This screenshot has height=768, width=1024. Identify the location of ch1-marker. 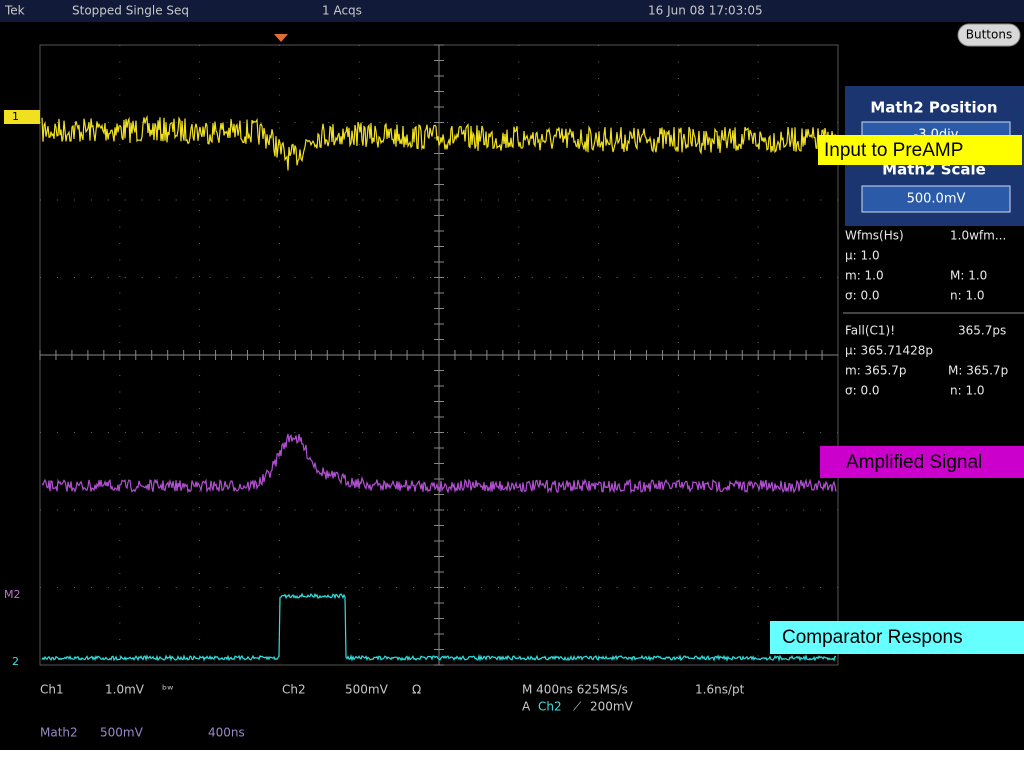
(22, 117).